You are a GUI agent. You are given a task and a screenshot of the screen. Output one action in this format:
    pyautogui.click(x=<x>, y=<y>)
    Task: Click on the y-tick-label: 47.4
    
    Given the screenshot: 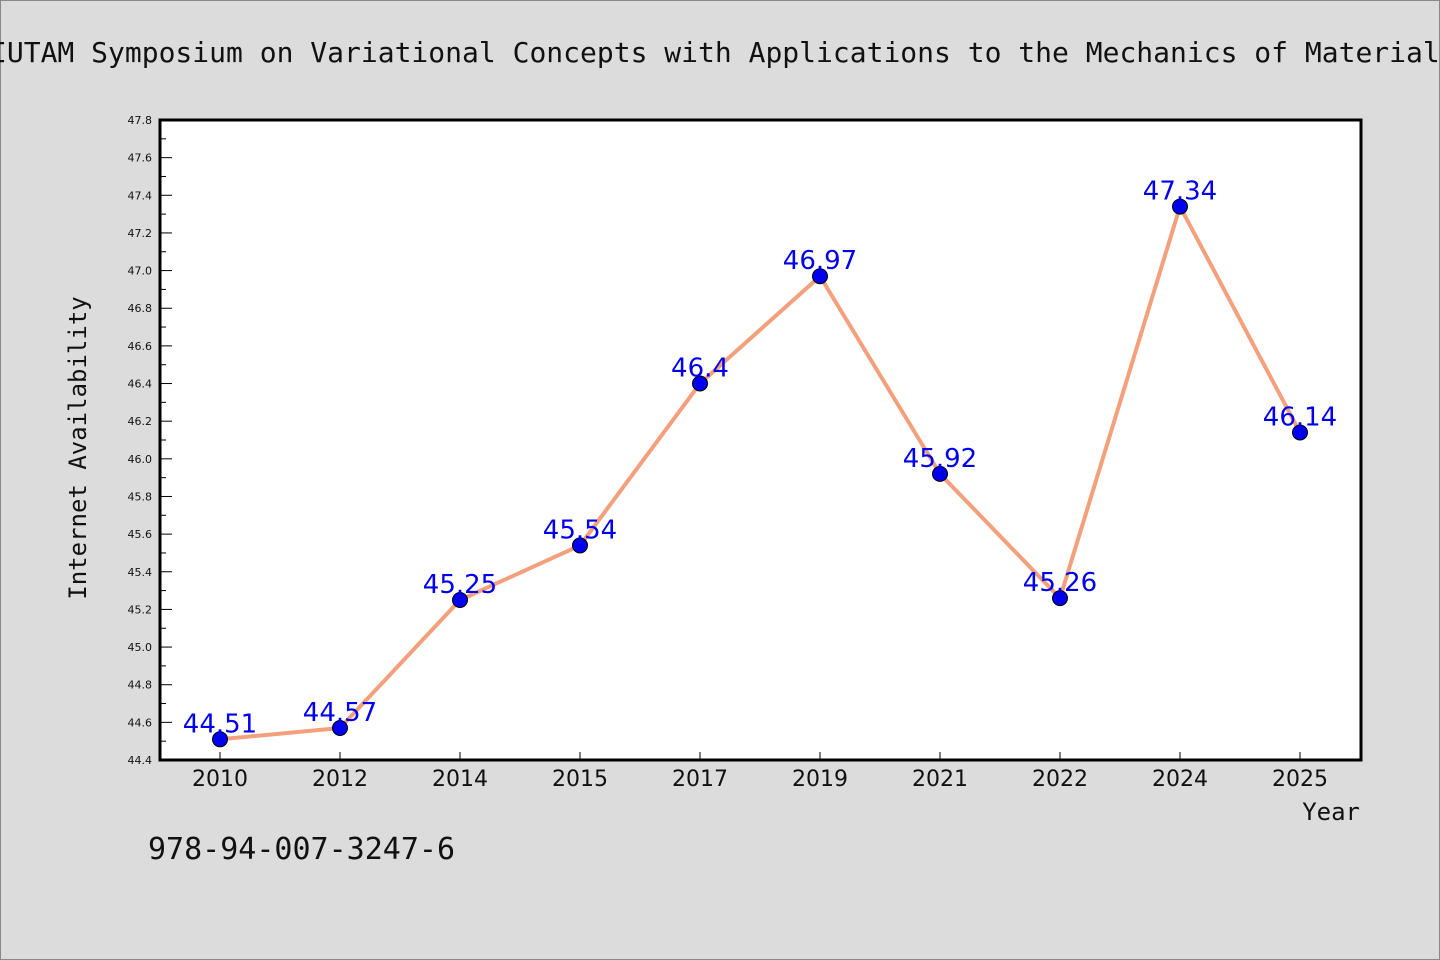 What is the action you would take?
    pyautogui.click(x=140, y=195)
    